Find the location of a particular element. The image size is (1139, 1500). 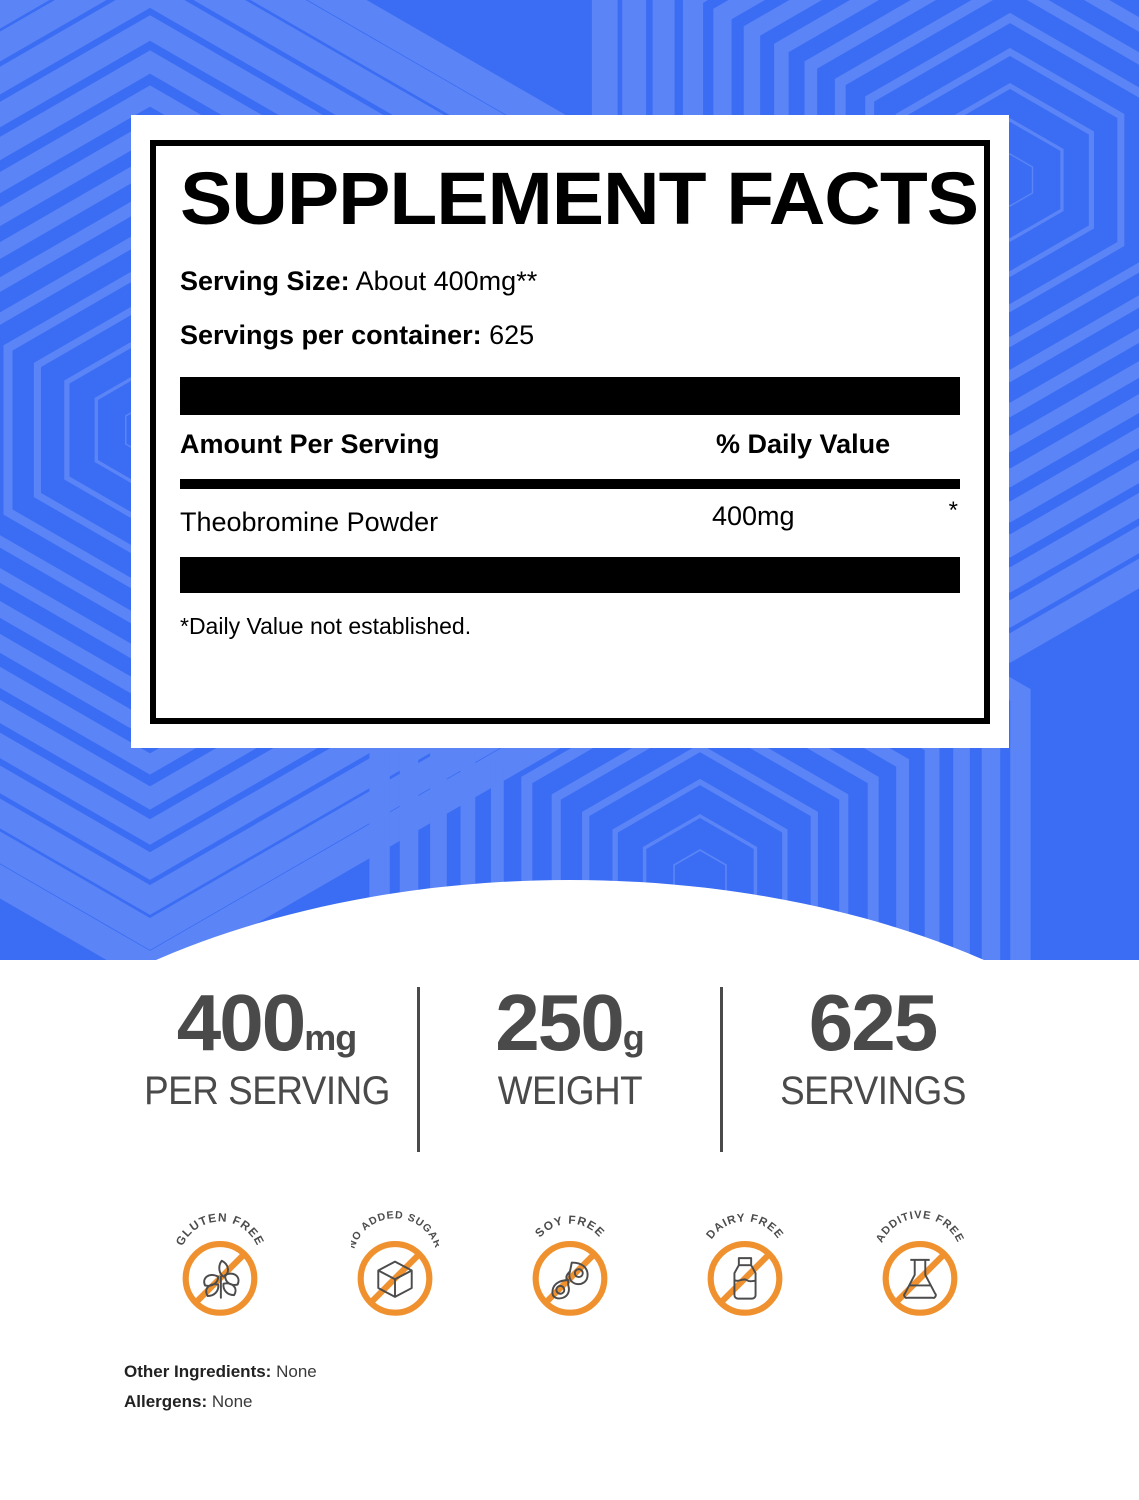

badge-no-added-sugar: NO ADDED SUGAR is located at coordinates (394, 1257).